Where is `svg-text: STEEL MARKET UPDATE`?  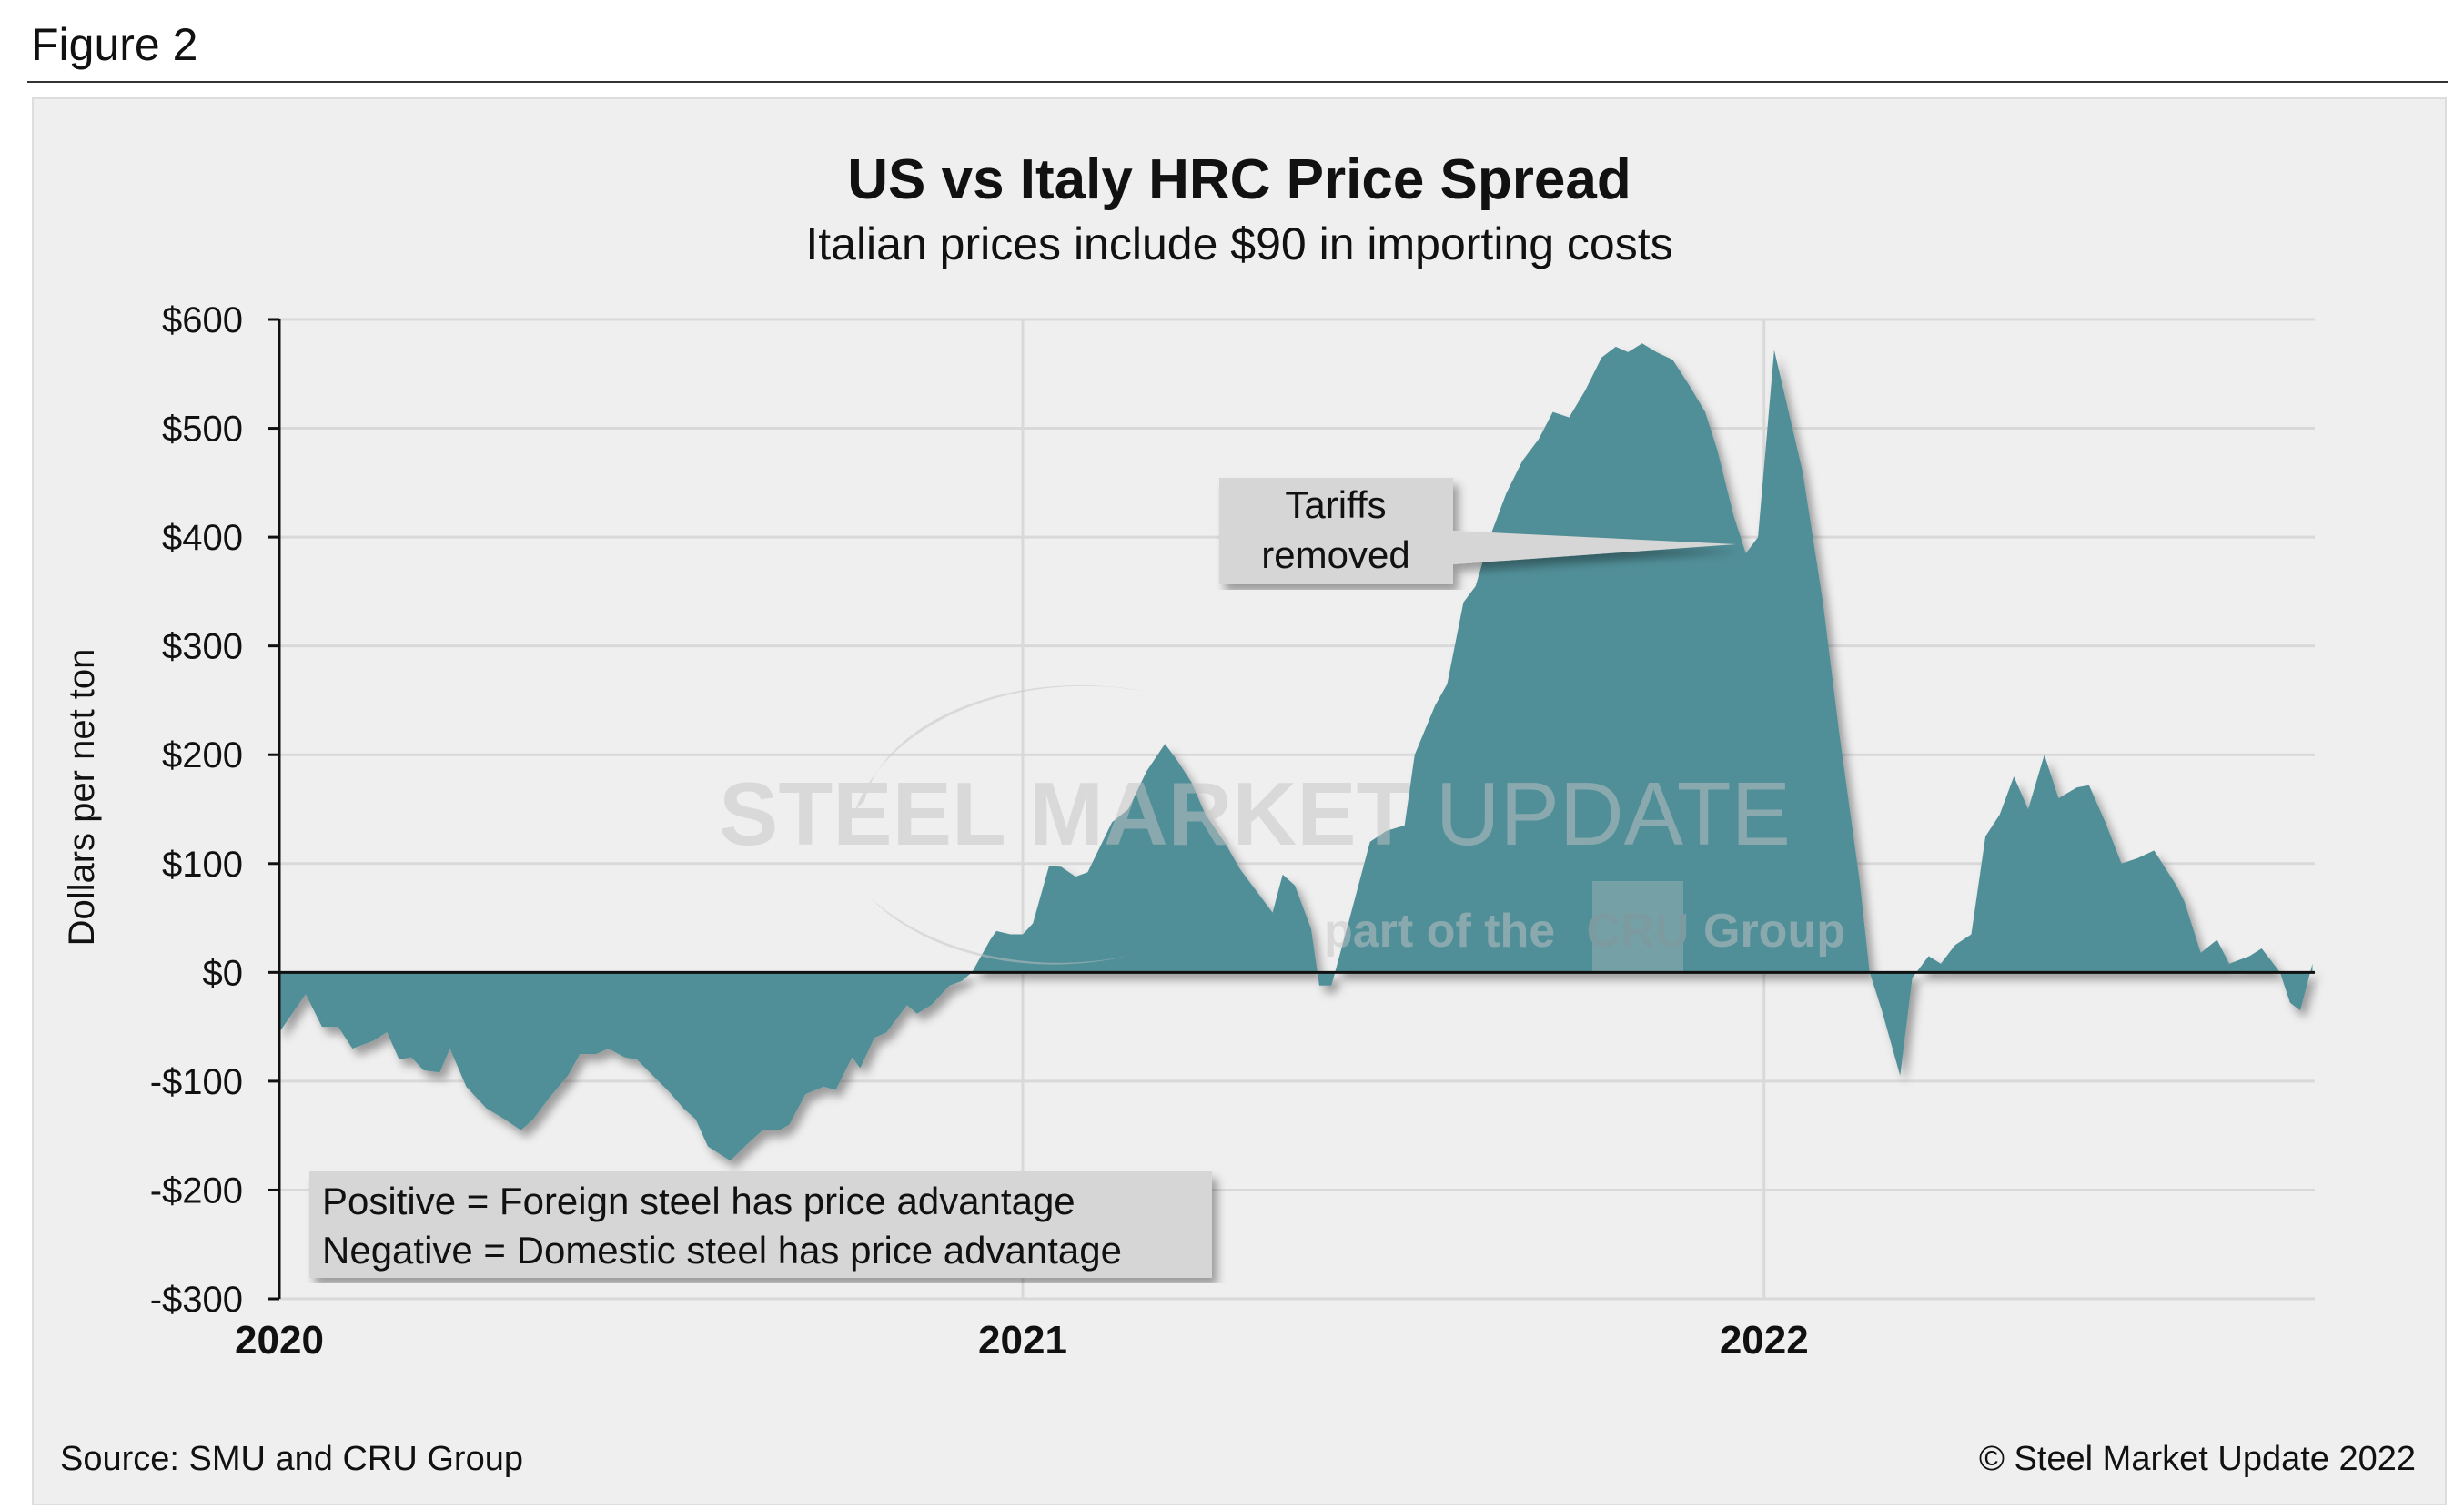
svg-text: STEEL MARKET UPDATE is located at coordinates (1255, 814).